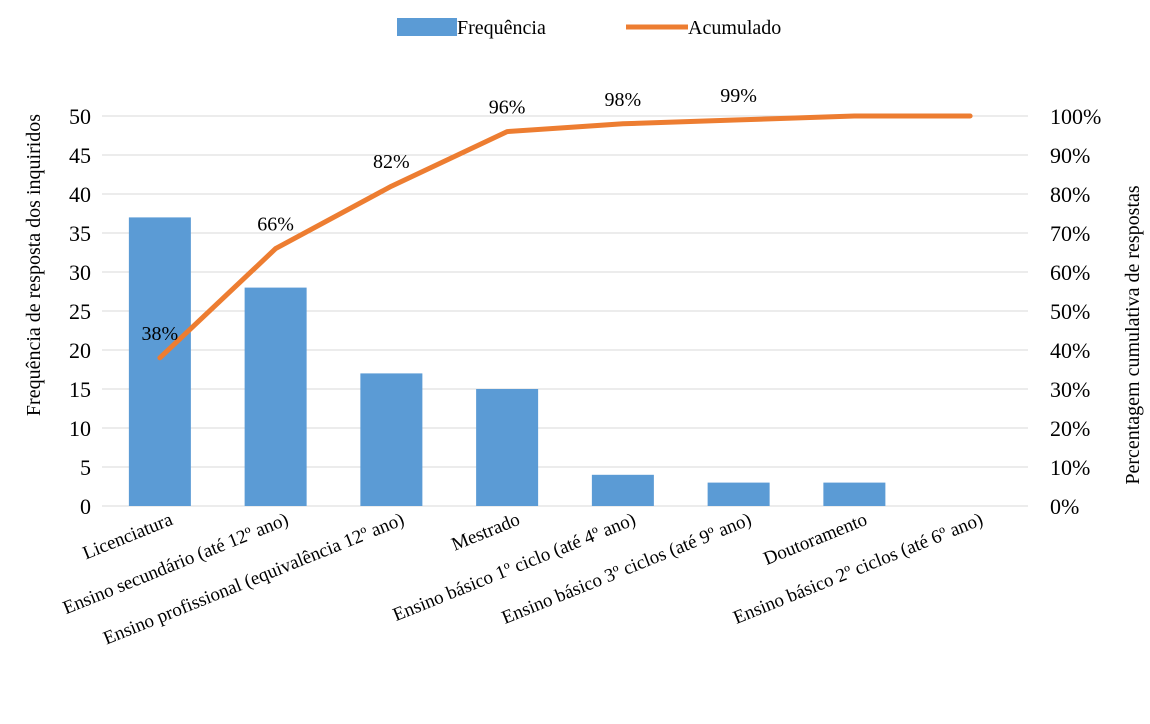 The width and height of the screenshot is (1150, 724). What do you see at coordinates (80, 350) in the screenshot?
I see `left-tick-label: 20` at bounding box center [80, 350].